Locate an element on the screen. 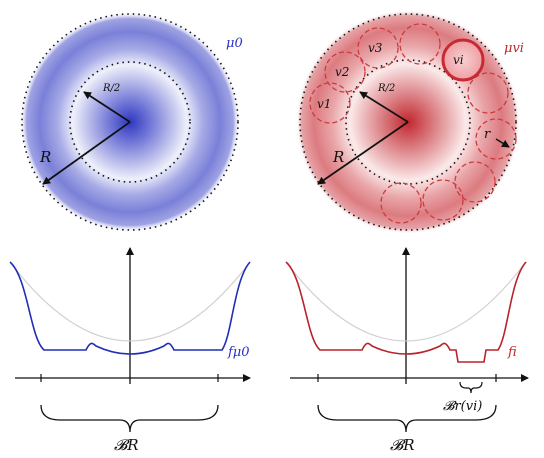  ball-v3-label: v3 is located at coordinates (375, 48).